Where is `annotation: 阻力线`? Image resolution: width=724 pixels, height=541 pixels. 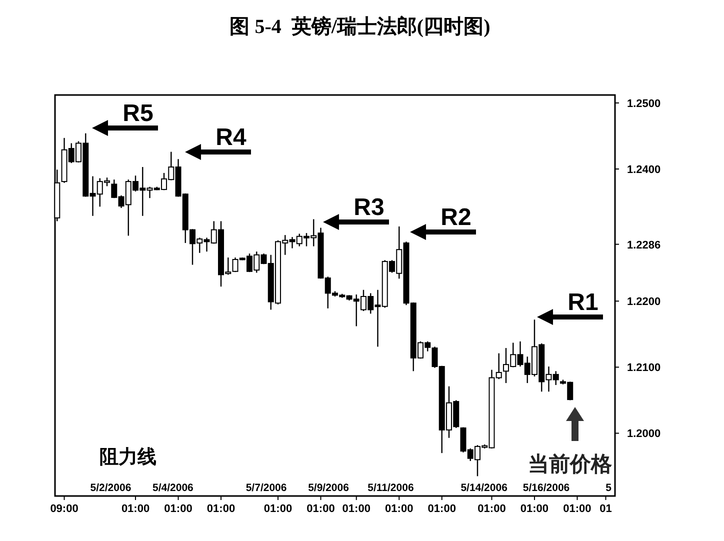
annotation: 阻力线 is located at coordinates (128, 457).